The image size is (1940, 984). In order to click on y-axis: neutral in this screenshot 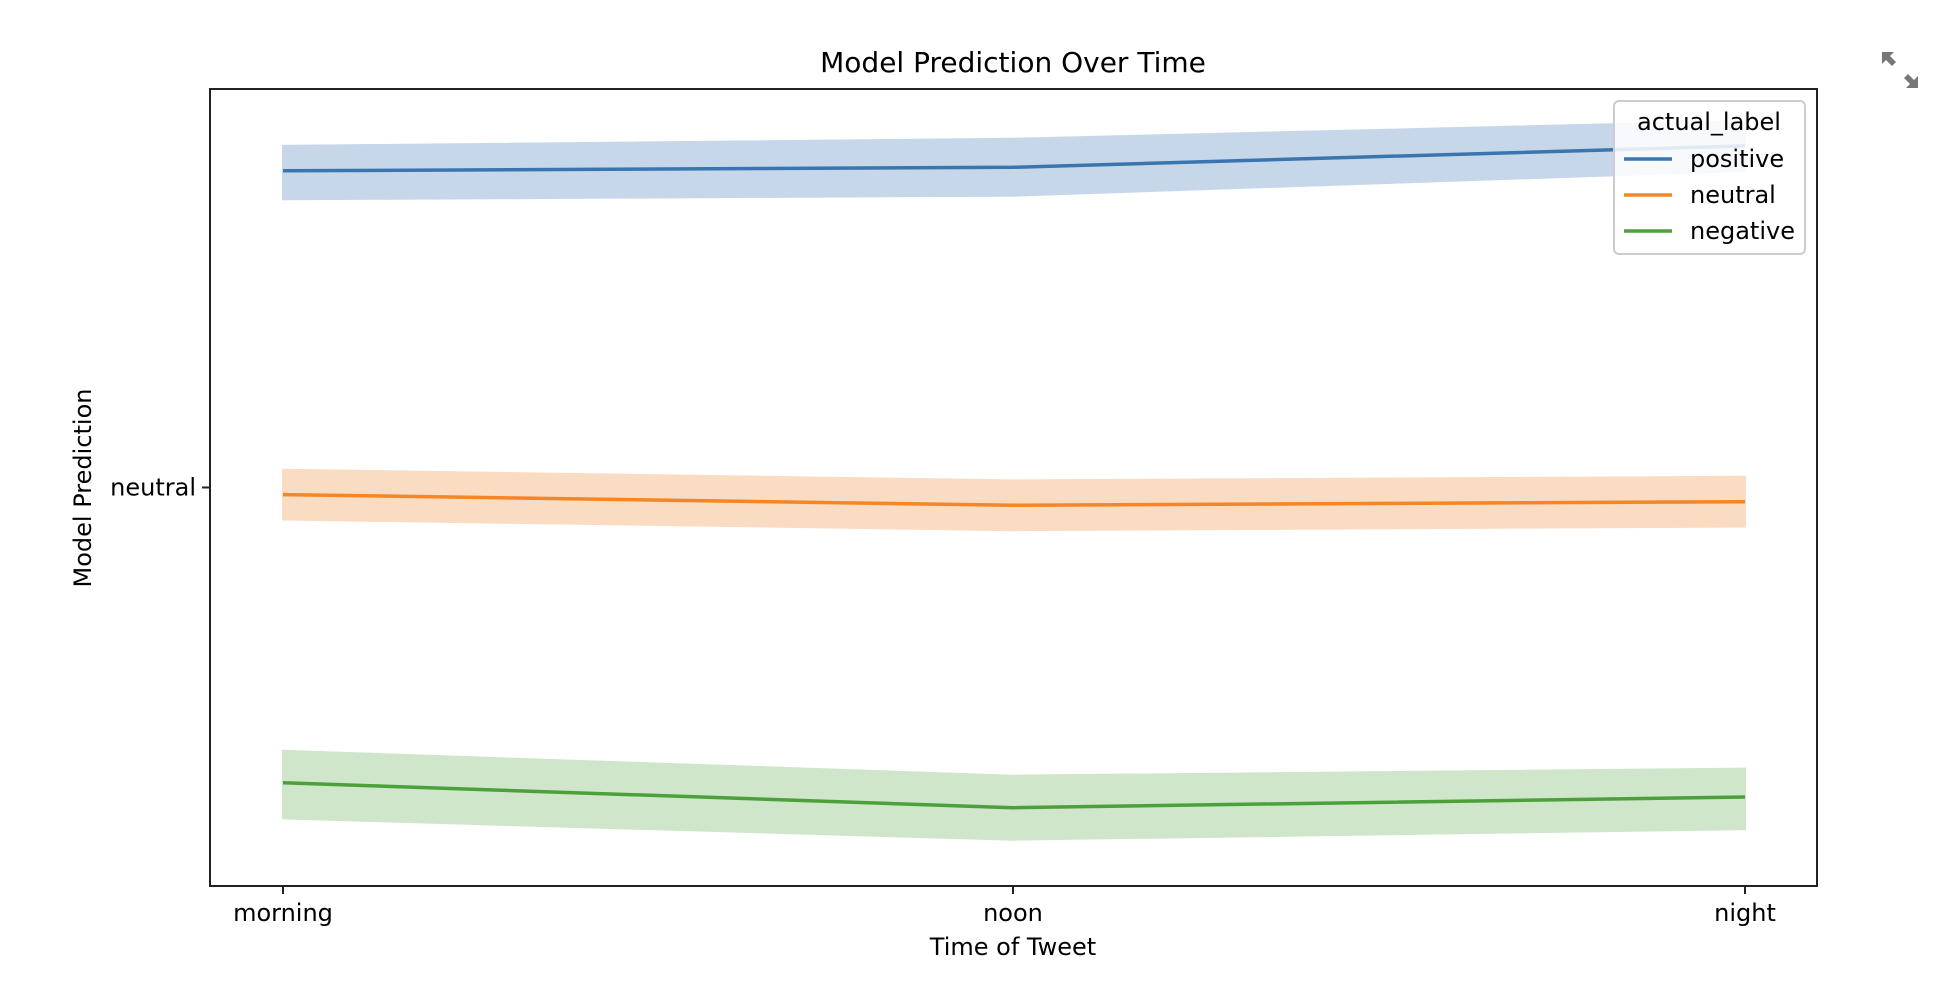, I will do `click(160, 488)`.